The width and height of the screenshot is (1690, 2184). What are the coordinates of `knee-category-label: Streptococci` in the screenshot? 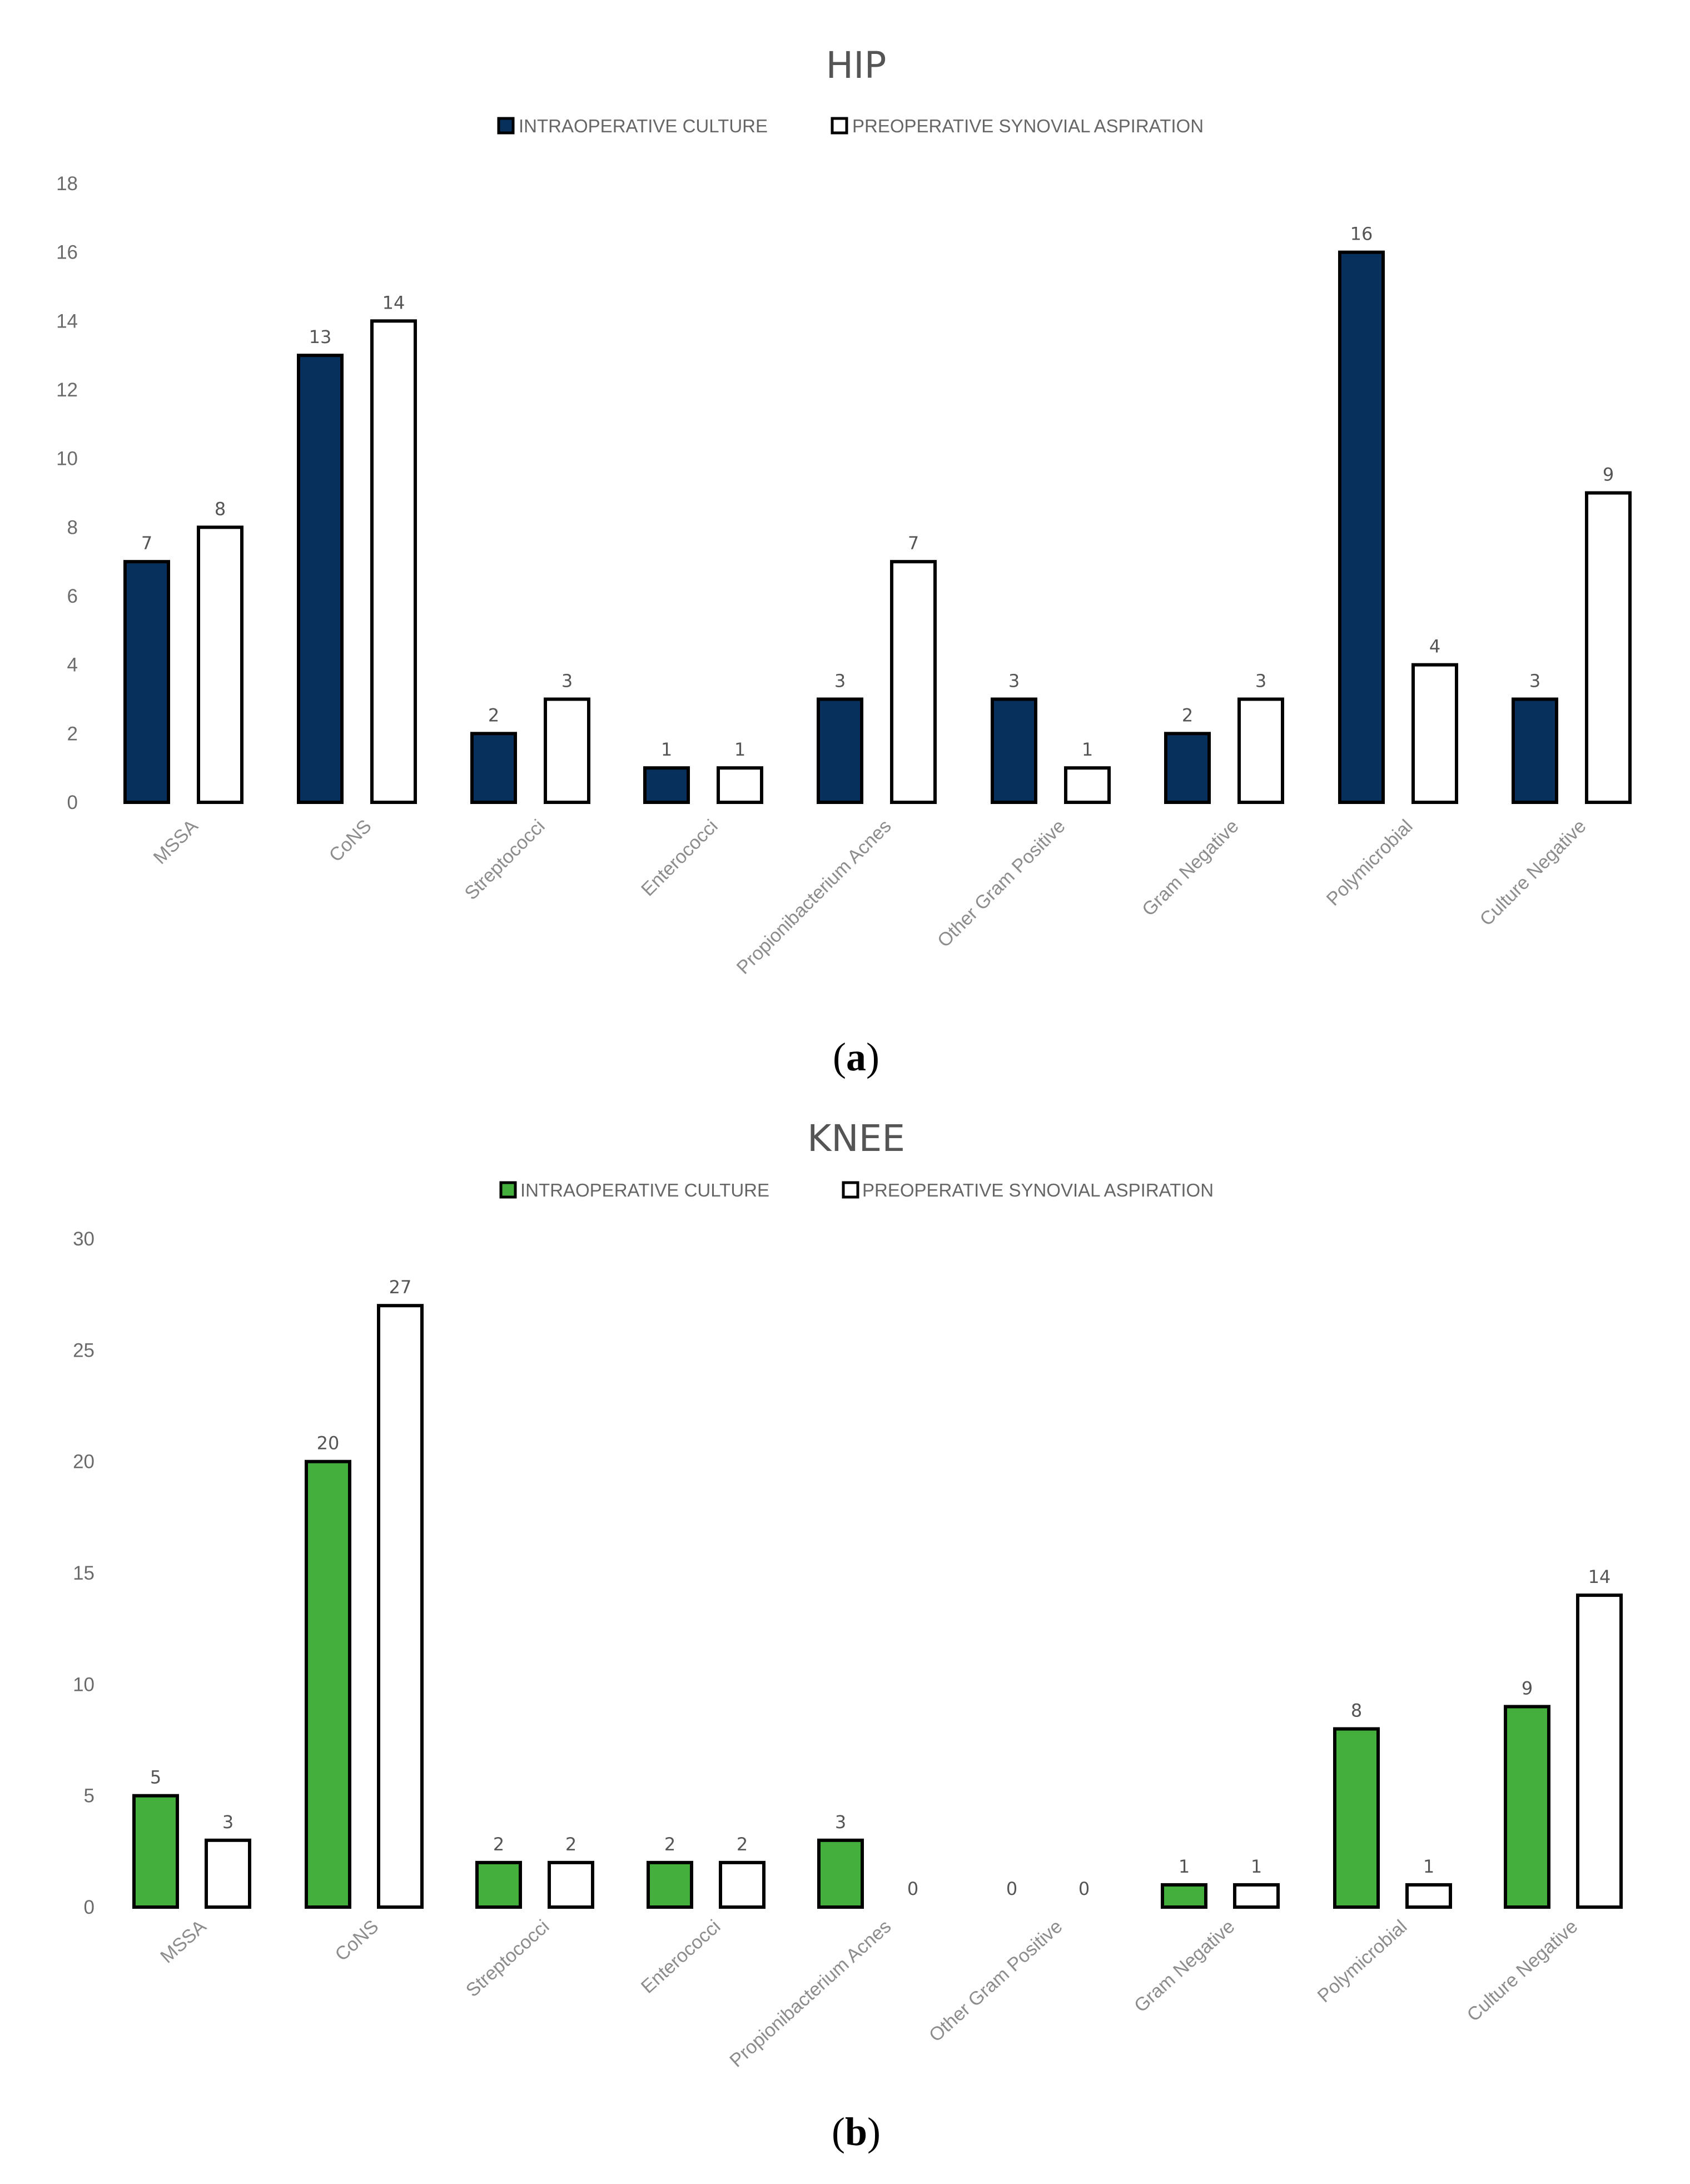 It's located at (508, 1958).